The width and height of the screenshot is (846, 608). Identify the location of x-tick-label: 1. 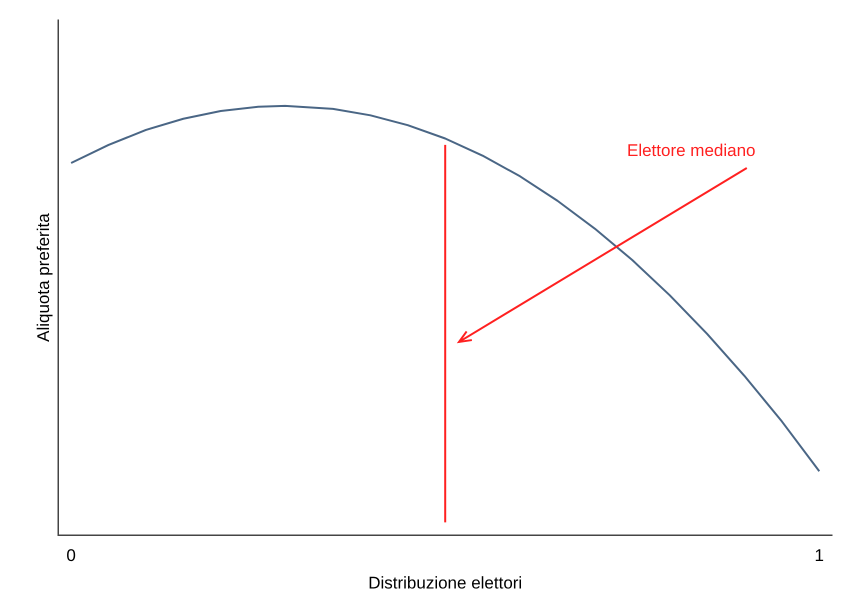
(819, 556).